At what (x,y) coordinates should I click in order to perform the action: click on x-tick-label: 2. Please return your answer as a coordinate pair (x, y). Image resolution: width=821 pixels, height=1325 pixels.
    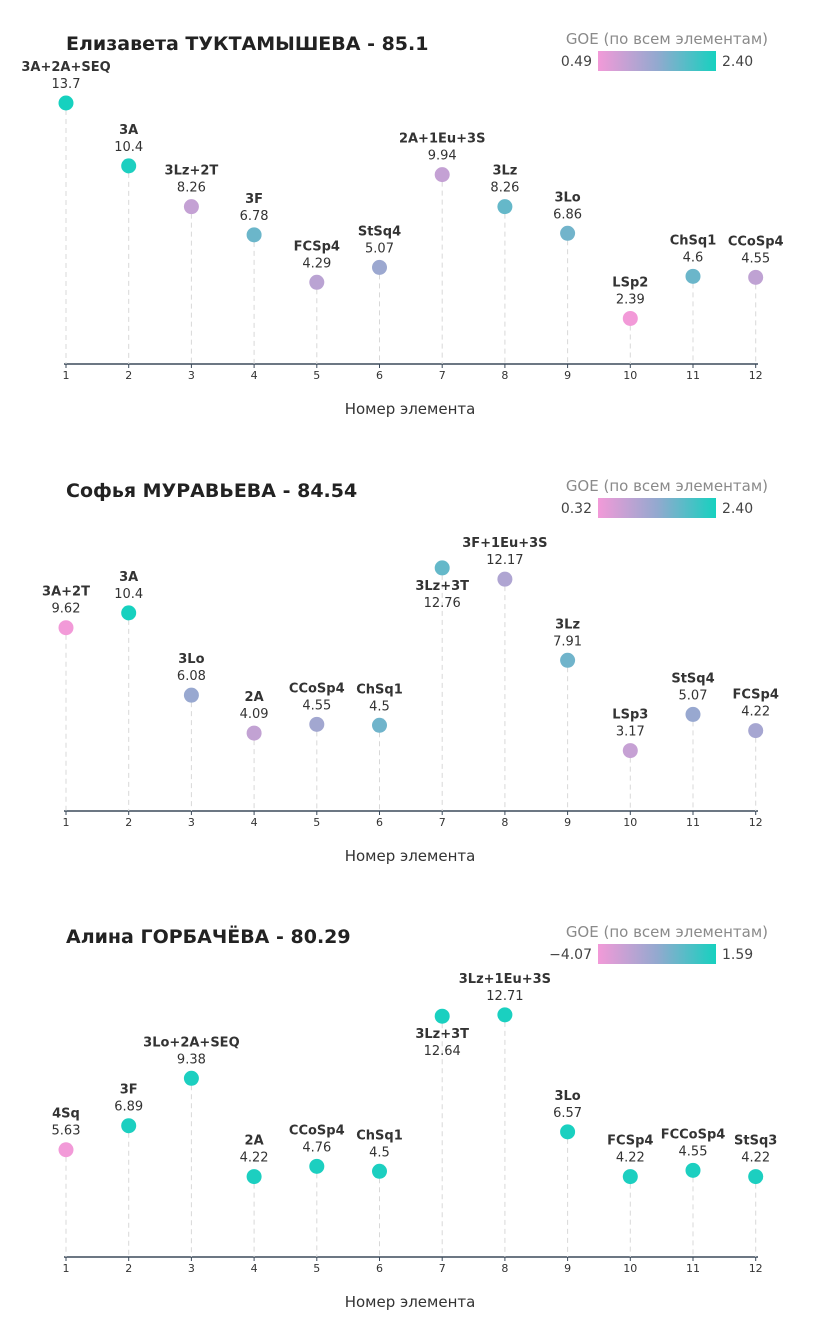
    Looking at the image, I should click on (128, 1268).